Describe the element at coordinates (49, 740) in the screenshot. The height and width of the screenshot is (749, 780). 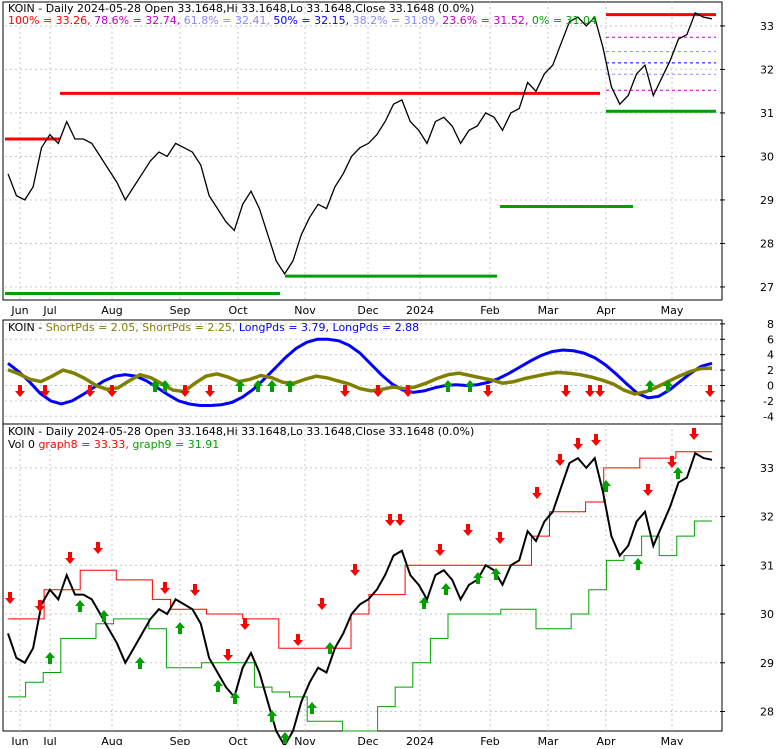
I see `x-tick-label: Jul` at that location.